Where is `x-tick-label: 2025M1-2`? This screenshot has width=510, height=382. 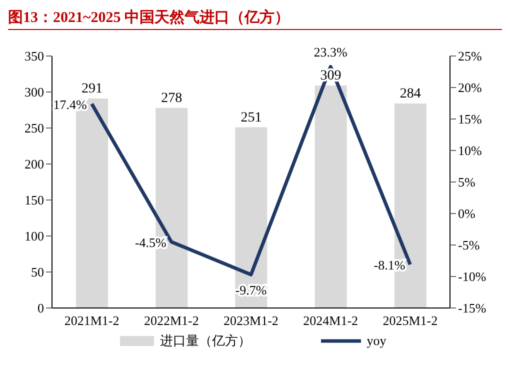 x-tick-label: 2025M1-2 is located at coordinates (410, 320).